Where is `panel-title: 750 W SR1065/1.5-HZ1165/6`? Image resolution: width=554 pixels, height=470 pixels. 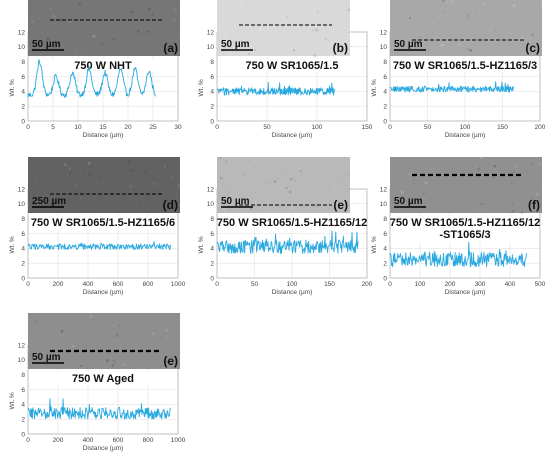
panel-title: 750 W SR1065/1.5-HZ1165/6 is located at coordinates (103, 222).